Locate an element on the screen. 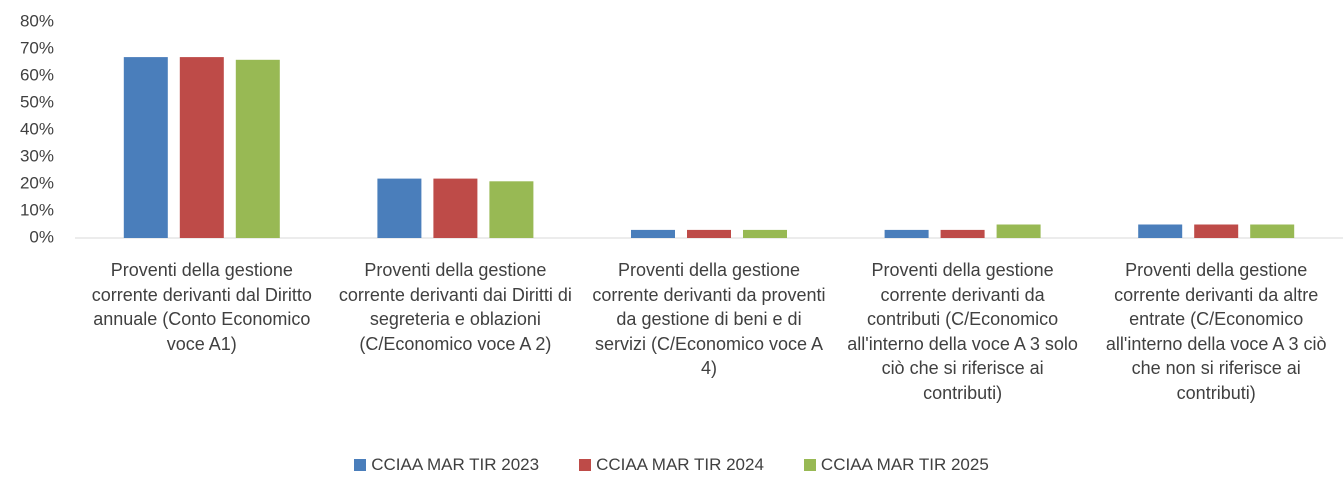 This screenshot has width=1343, height=478. y-tick-label: 70% is located at coordinates (37, 47).